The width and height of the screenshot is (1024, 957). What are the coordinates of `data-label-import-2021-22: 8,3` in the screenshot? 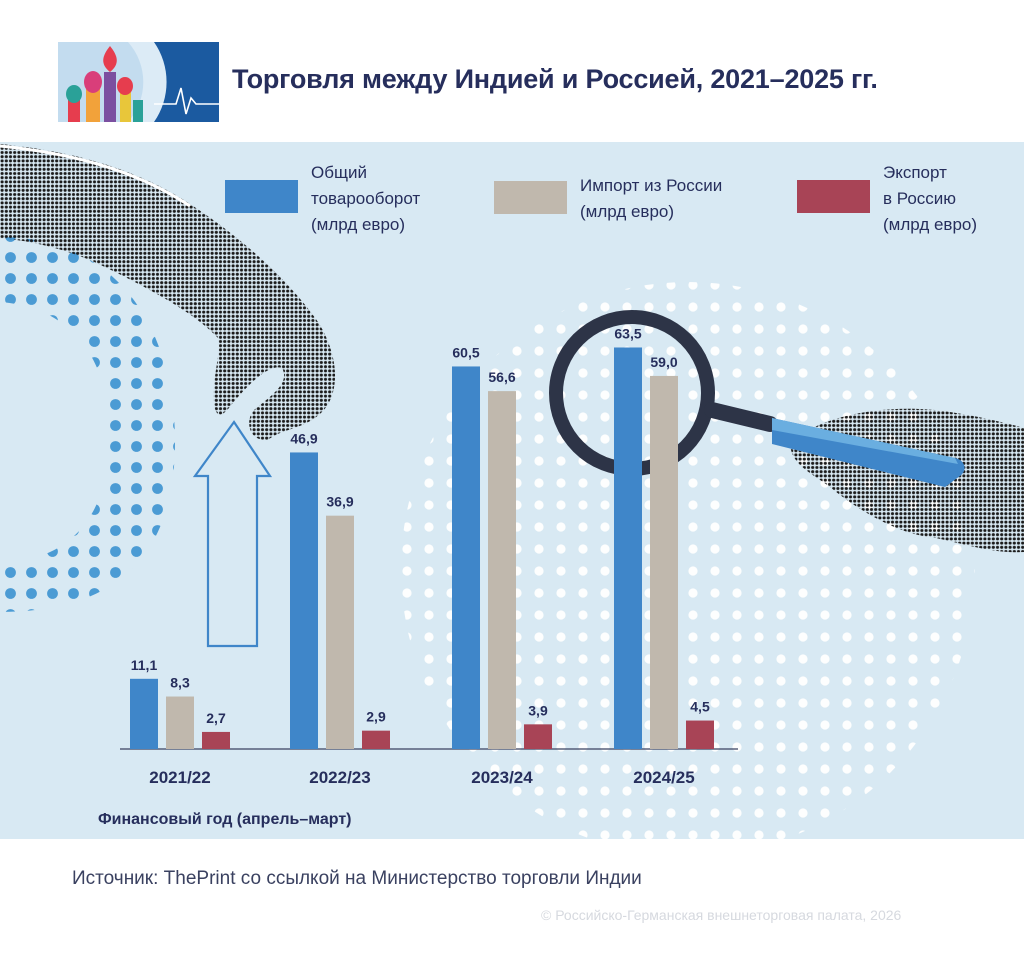 It's located at (180, 683).